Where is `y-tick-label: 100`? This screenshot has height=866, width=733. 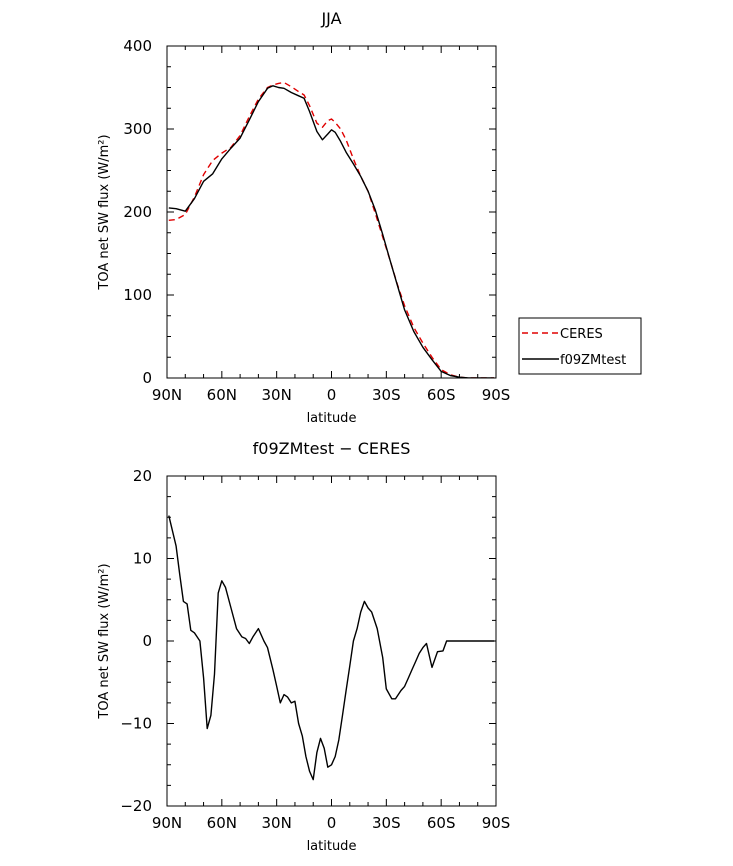
y-tick-label: 100 is located at coordinates (137, 295).